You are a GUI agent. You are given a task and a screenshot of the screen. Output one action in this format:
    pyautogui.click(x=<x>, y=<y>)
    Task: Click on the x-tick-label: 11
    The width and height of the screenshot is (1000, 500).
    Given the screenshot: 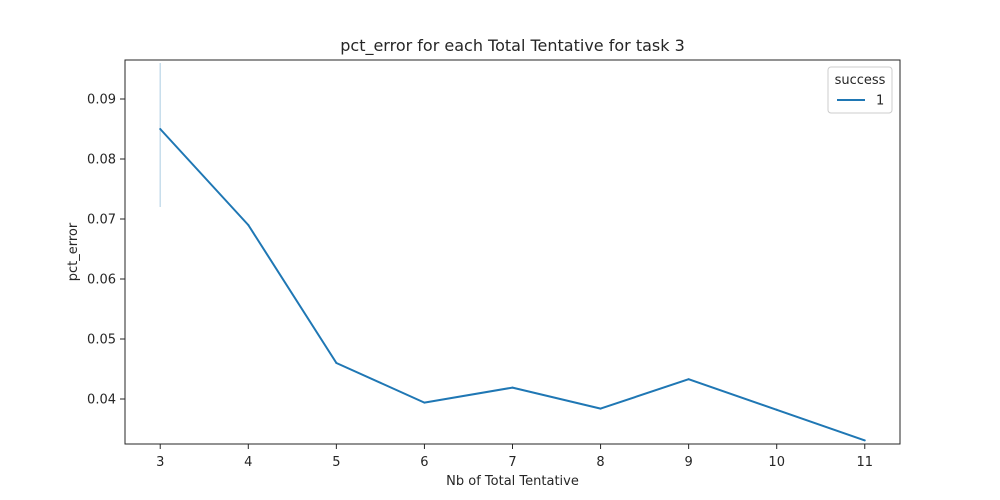 What is the action you would take?
    pyautogui.click(x=864, y=462)
    